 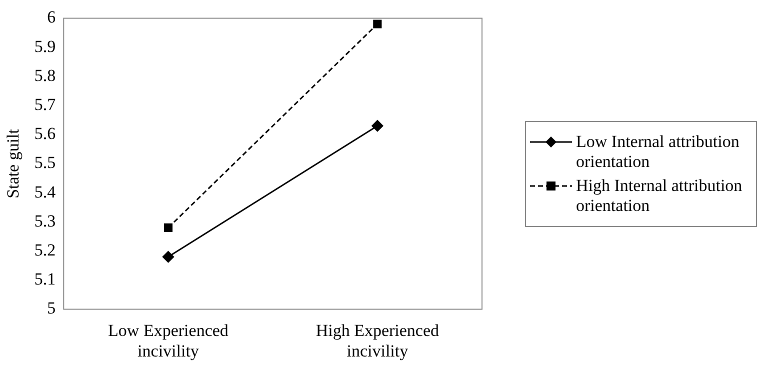 What do you see at coordinates (51, 308) in the screenshot?
I see `y-tick-label: 5` at bounding box center [51, 308].